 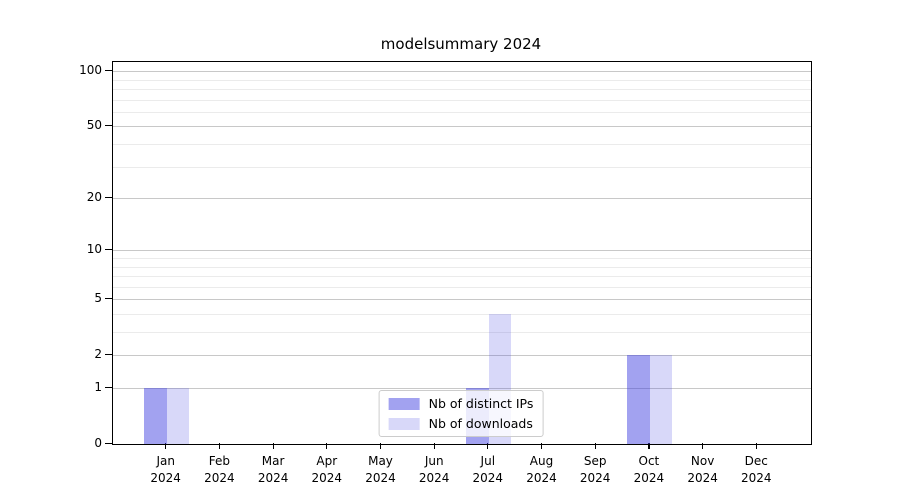 What do you see at coordinates (541, 469) in the screenshot?
I see `x-tick-label-aug: Aug 2024` at bounding box center [541, 469].